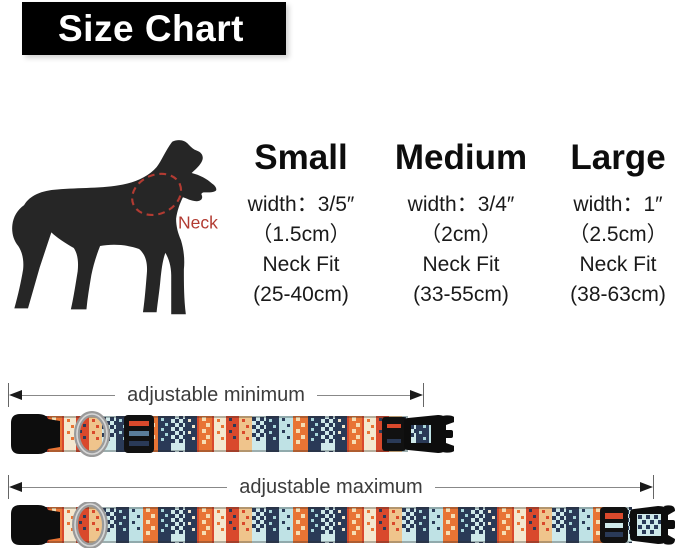 Image resolution: width=679 pixels, height=548 pixels. What do you see at coordinates (618, 204) in the screenshot?
I see `size-width: width：1″` at bounding box center [618, 204].